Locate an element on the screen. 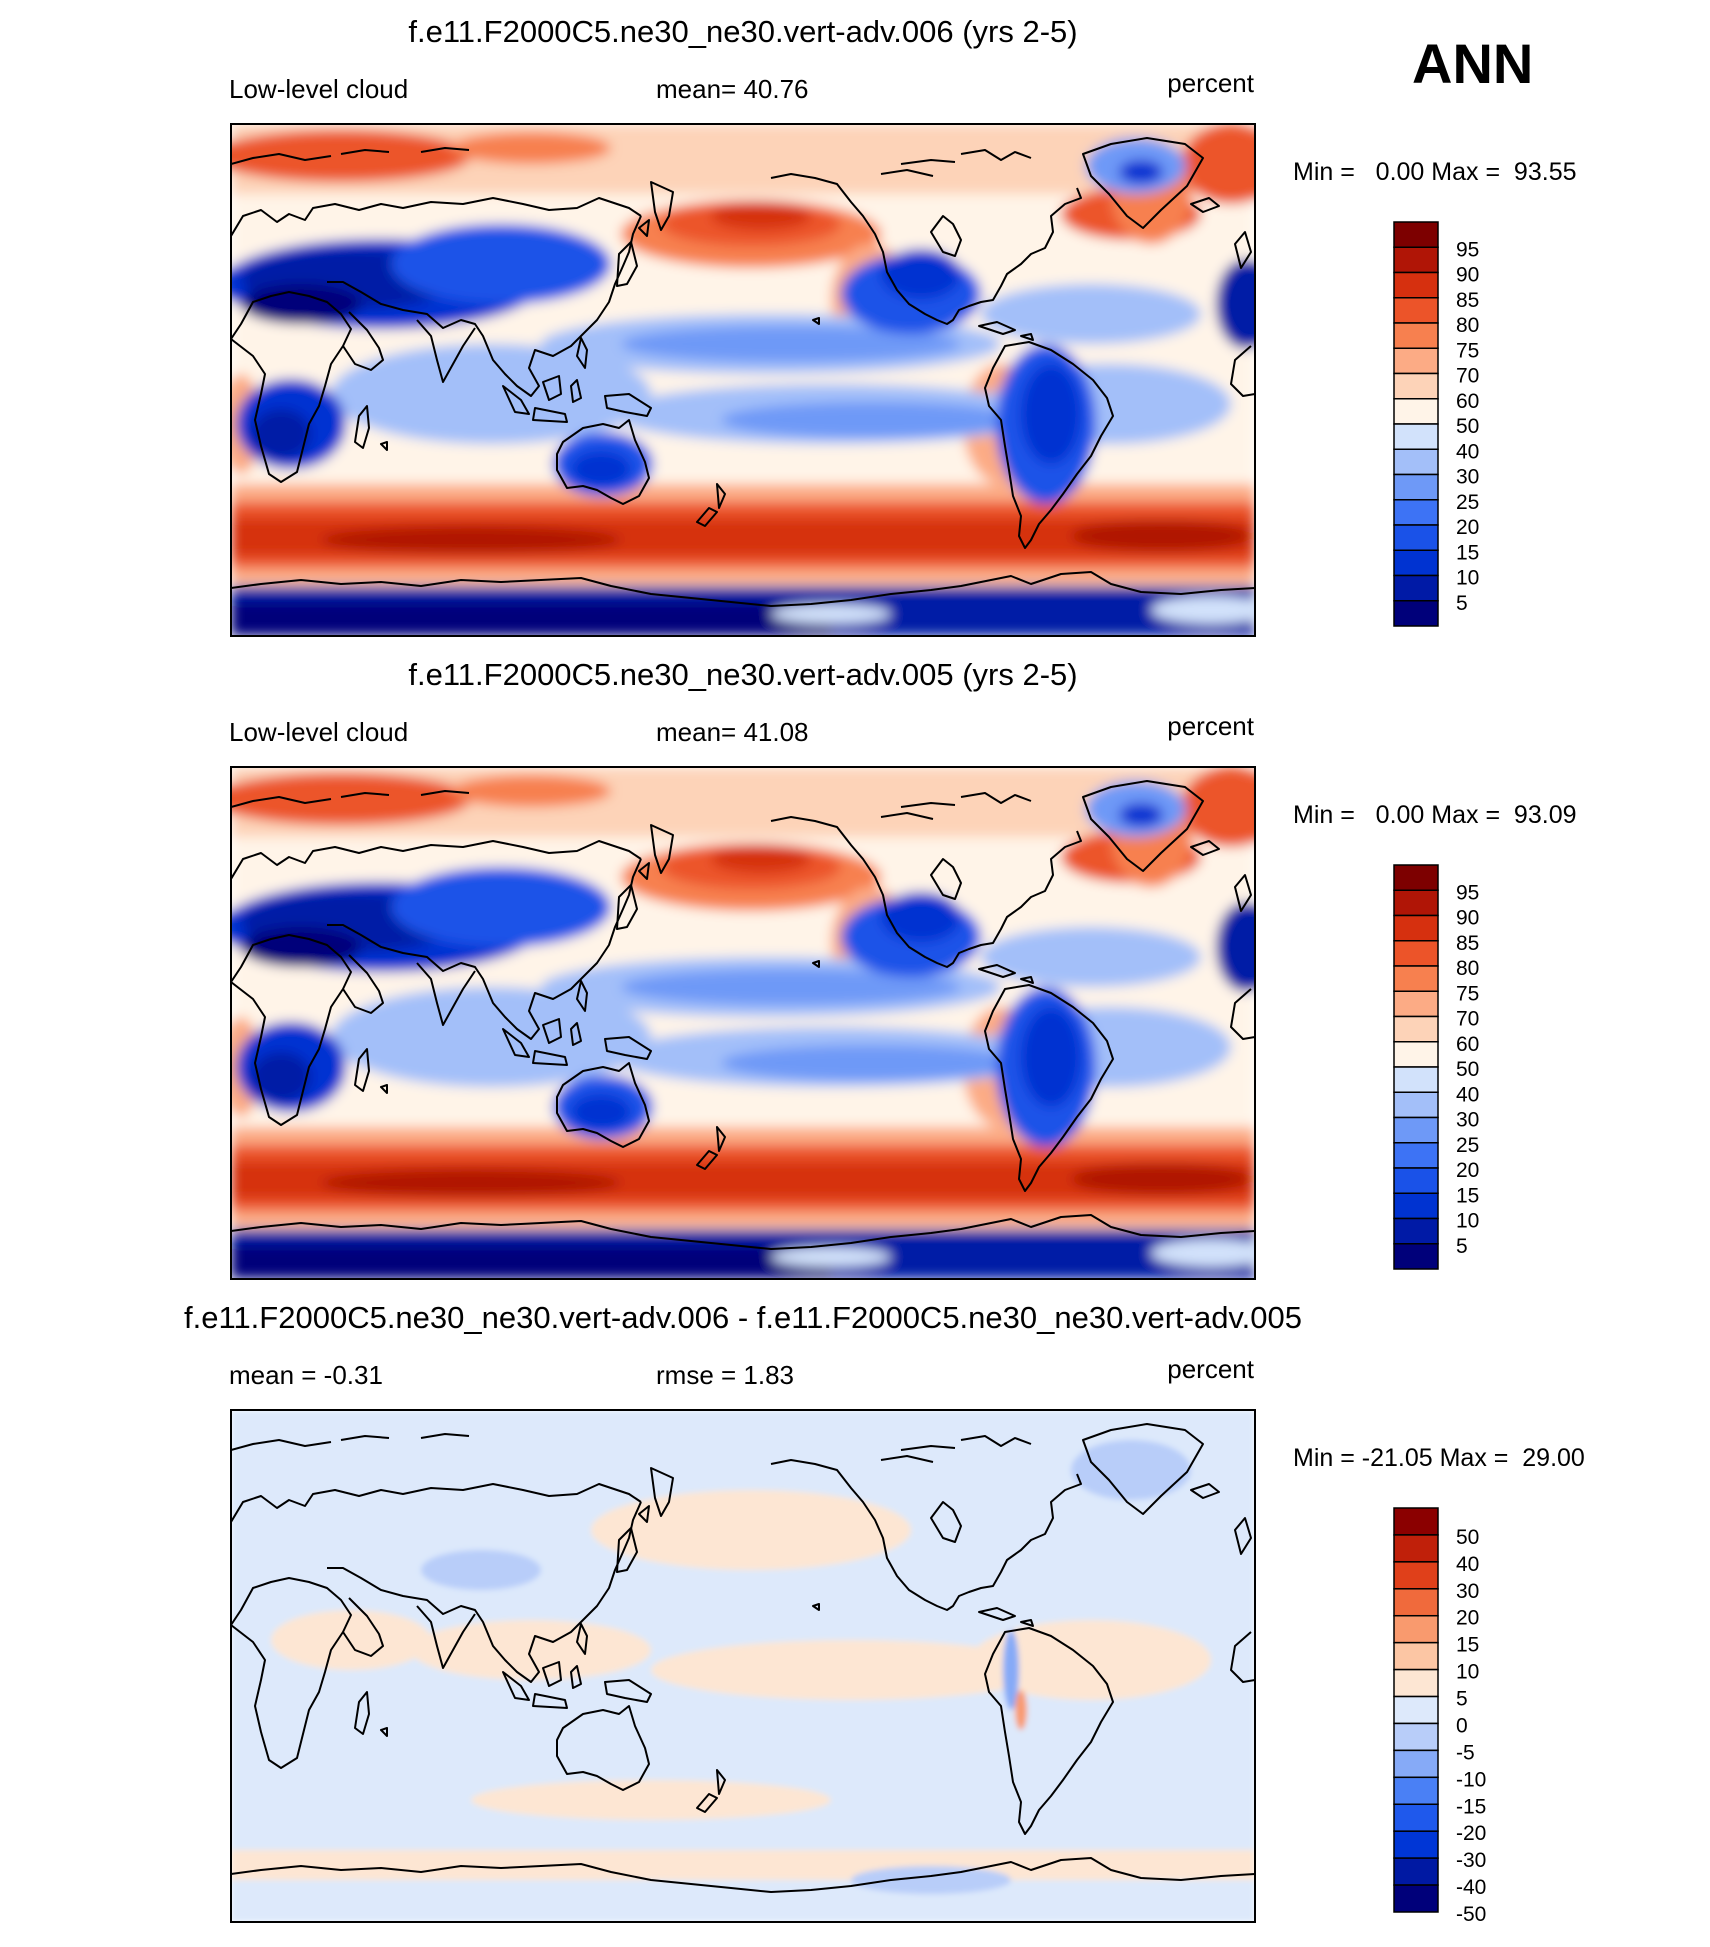  colorbar-tick-label: -5 is located at coordinates (1465, 1752).